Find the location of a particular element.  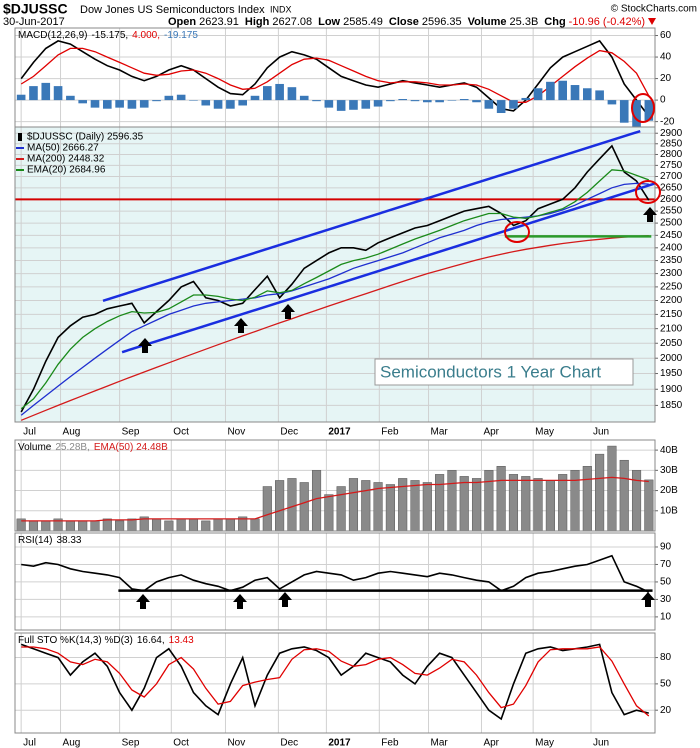

y-tick-label: 10B is located at coordinates (669, 510).